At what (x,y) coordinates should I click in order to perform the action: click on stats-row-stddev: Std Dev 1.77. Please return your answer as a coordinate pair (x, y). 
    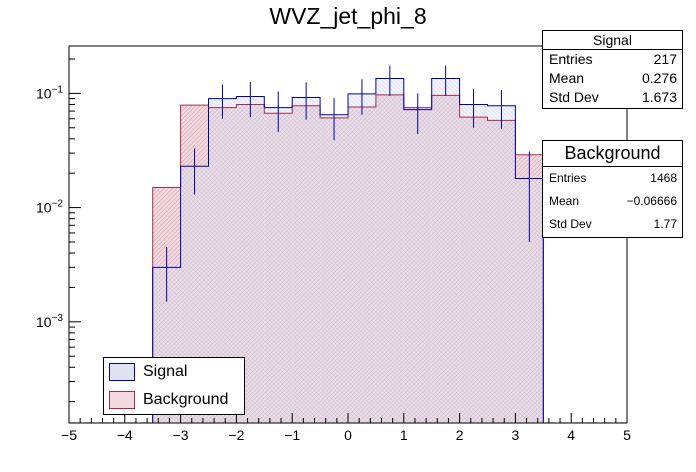
    Looking at the image, I should click on (612, 224).